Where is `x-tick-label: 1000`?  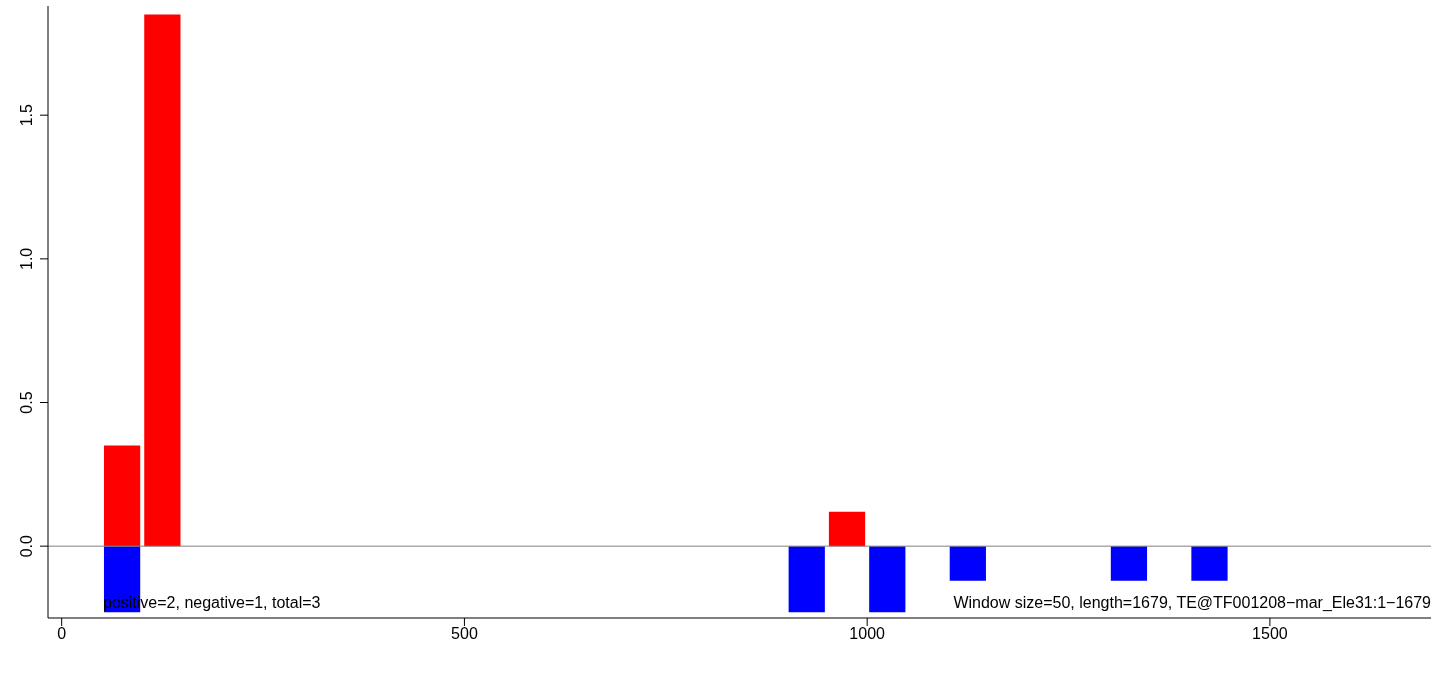 x-tick-label: 1000 is located at coordinates (867, 634).